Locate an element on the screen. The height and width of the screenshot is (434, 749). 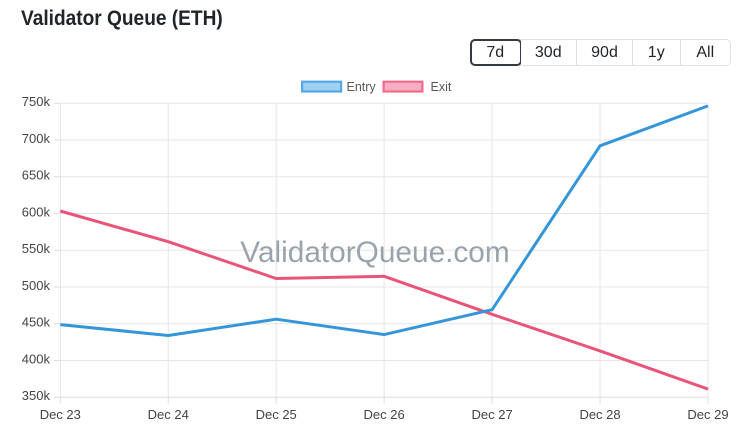
svg-text: 600k is located at coordinates (36, 211).